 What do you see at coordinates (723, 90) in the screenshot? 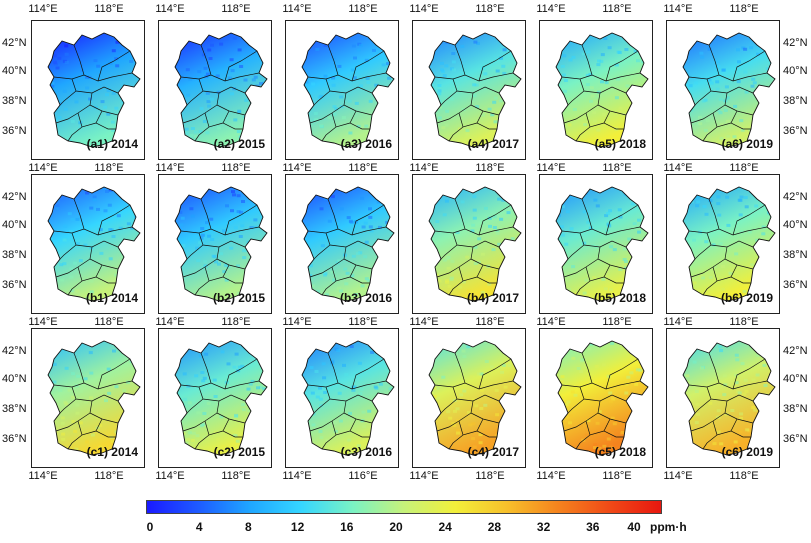
I see `map-panel: (a6) 2019` at bounding box center [723, 90].